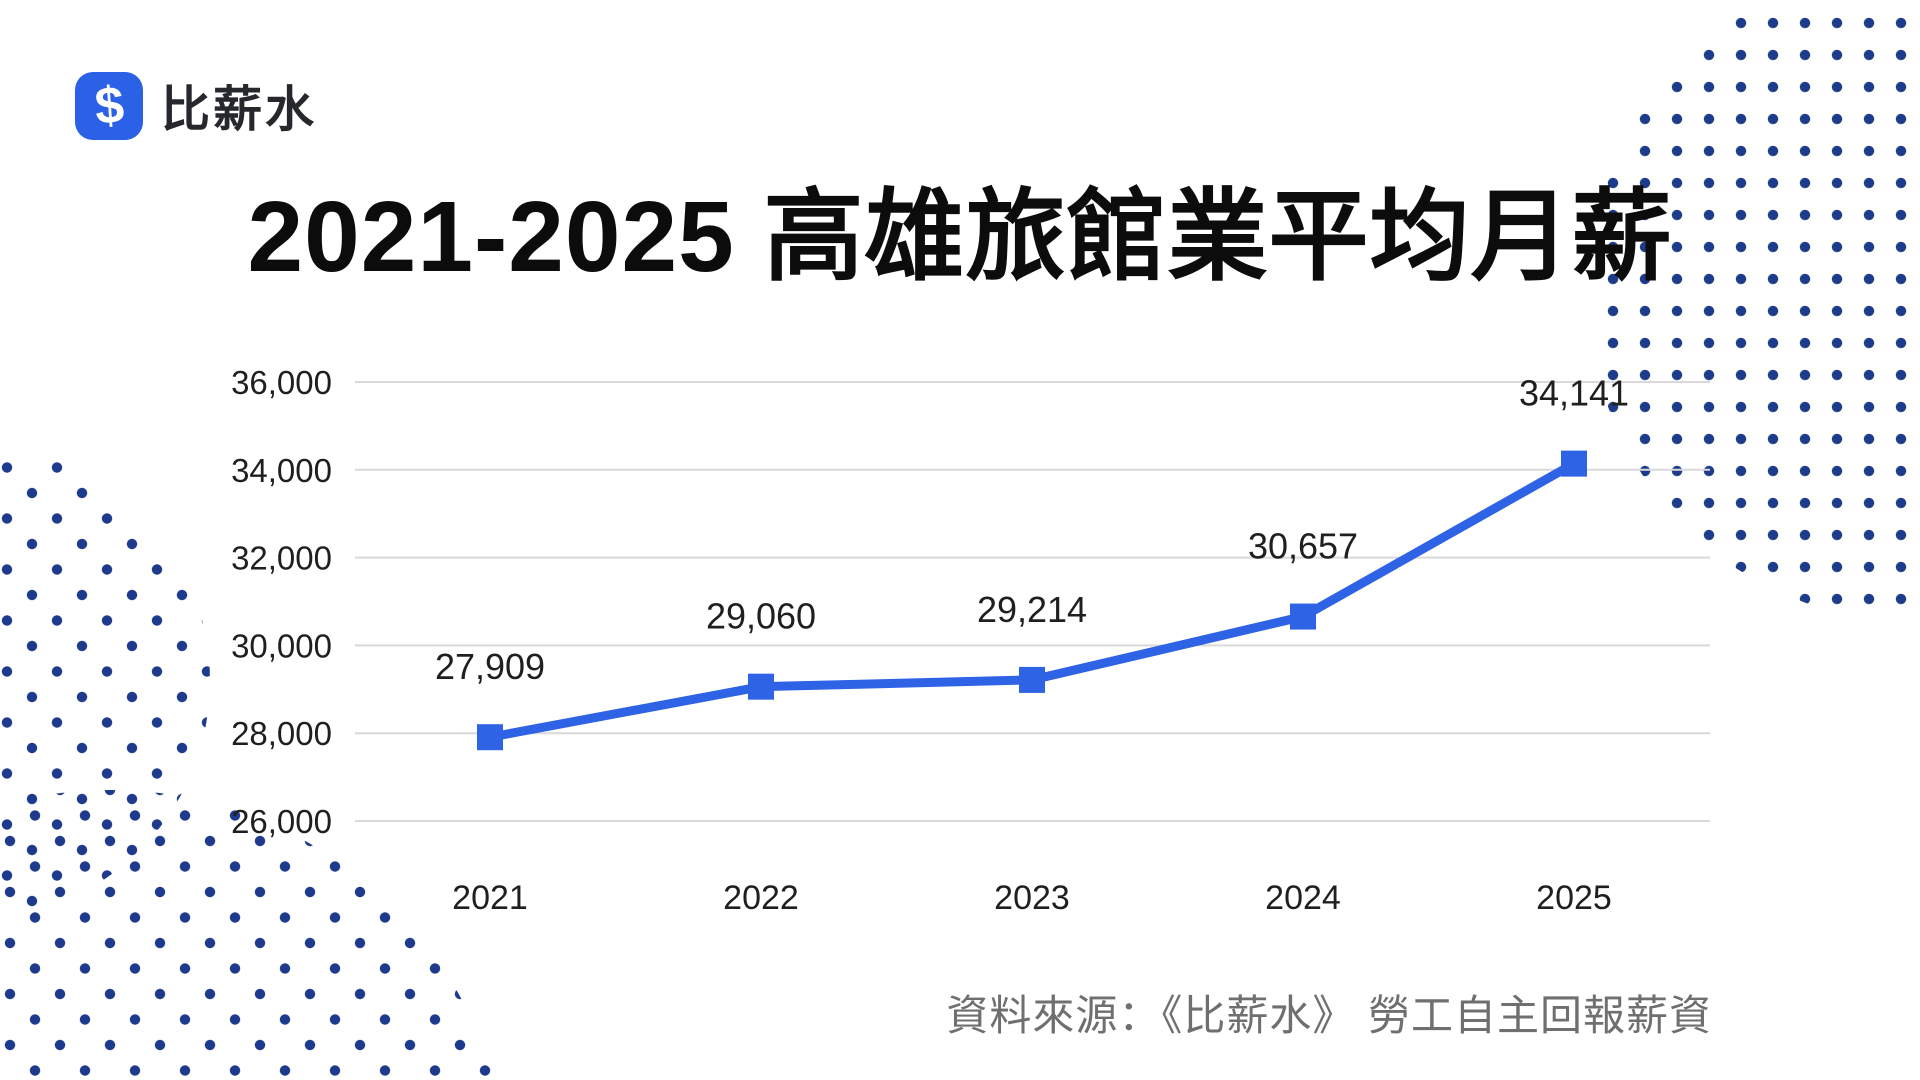 This screenshot has width=1920, height=1080. What do you see at coordinates (109, 105) in the screenshot?
I see `dollar-sign-icon: $` at bounding box center [109, 105].